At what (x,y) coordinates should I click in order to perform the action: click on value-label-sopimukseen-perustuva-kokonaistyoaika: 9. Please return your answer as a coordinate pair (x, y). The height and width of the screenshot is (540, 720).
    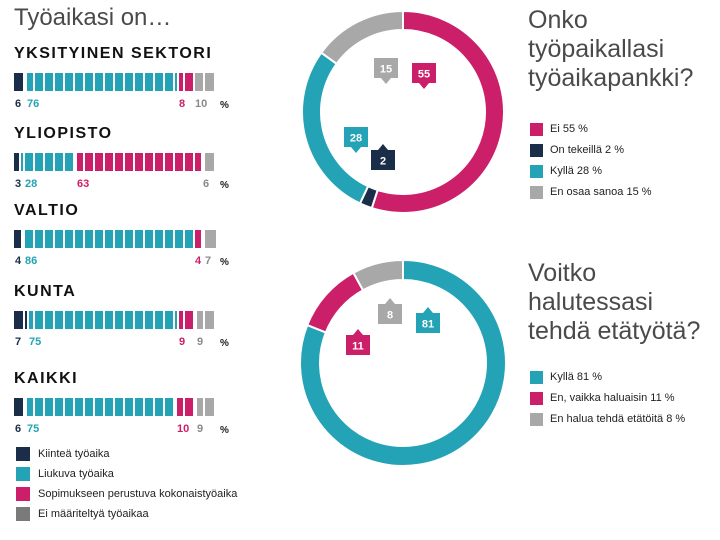
    Looking at the image, I should click on (182, 342).